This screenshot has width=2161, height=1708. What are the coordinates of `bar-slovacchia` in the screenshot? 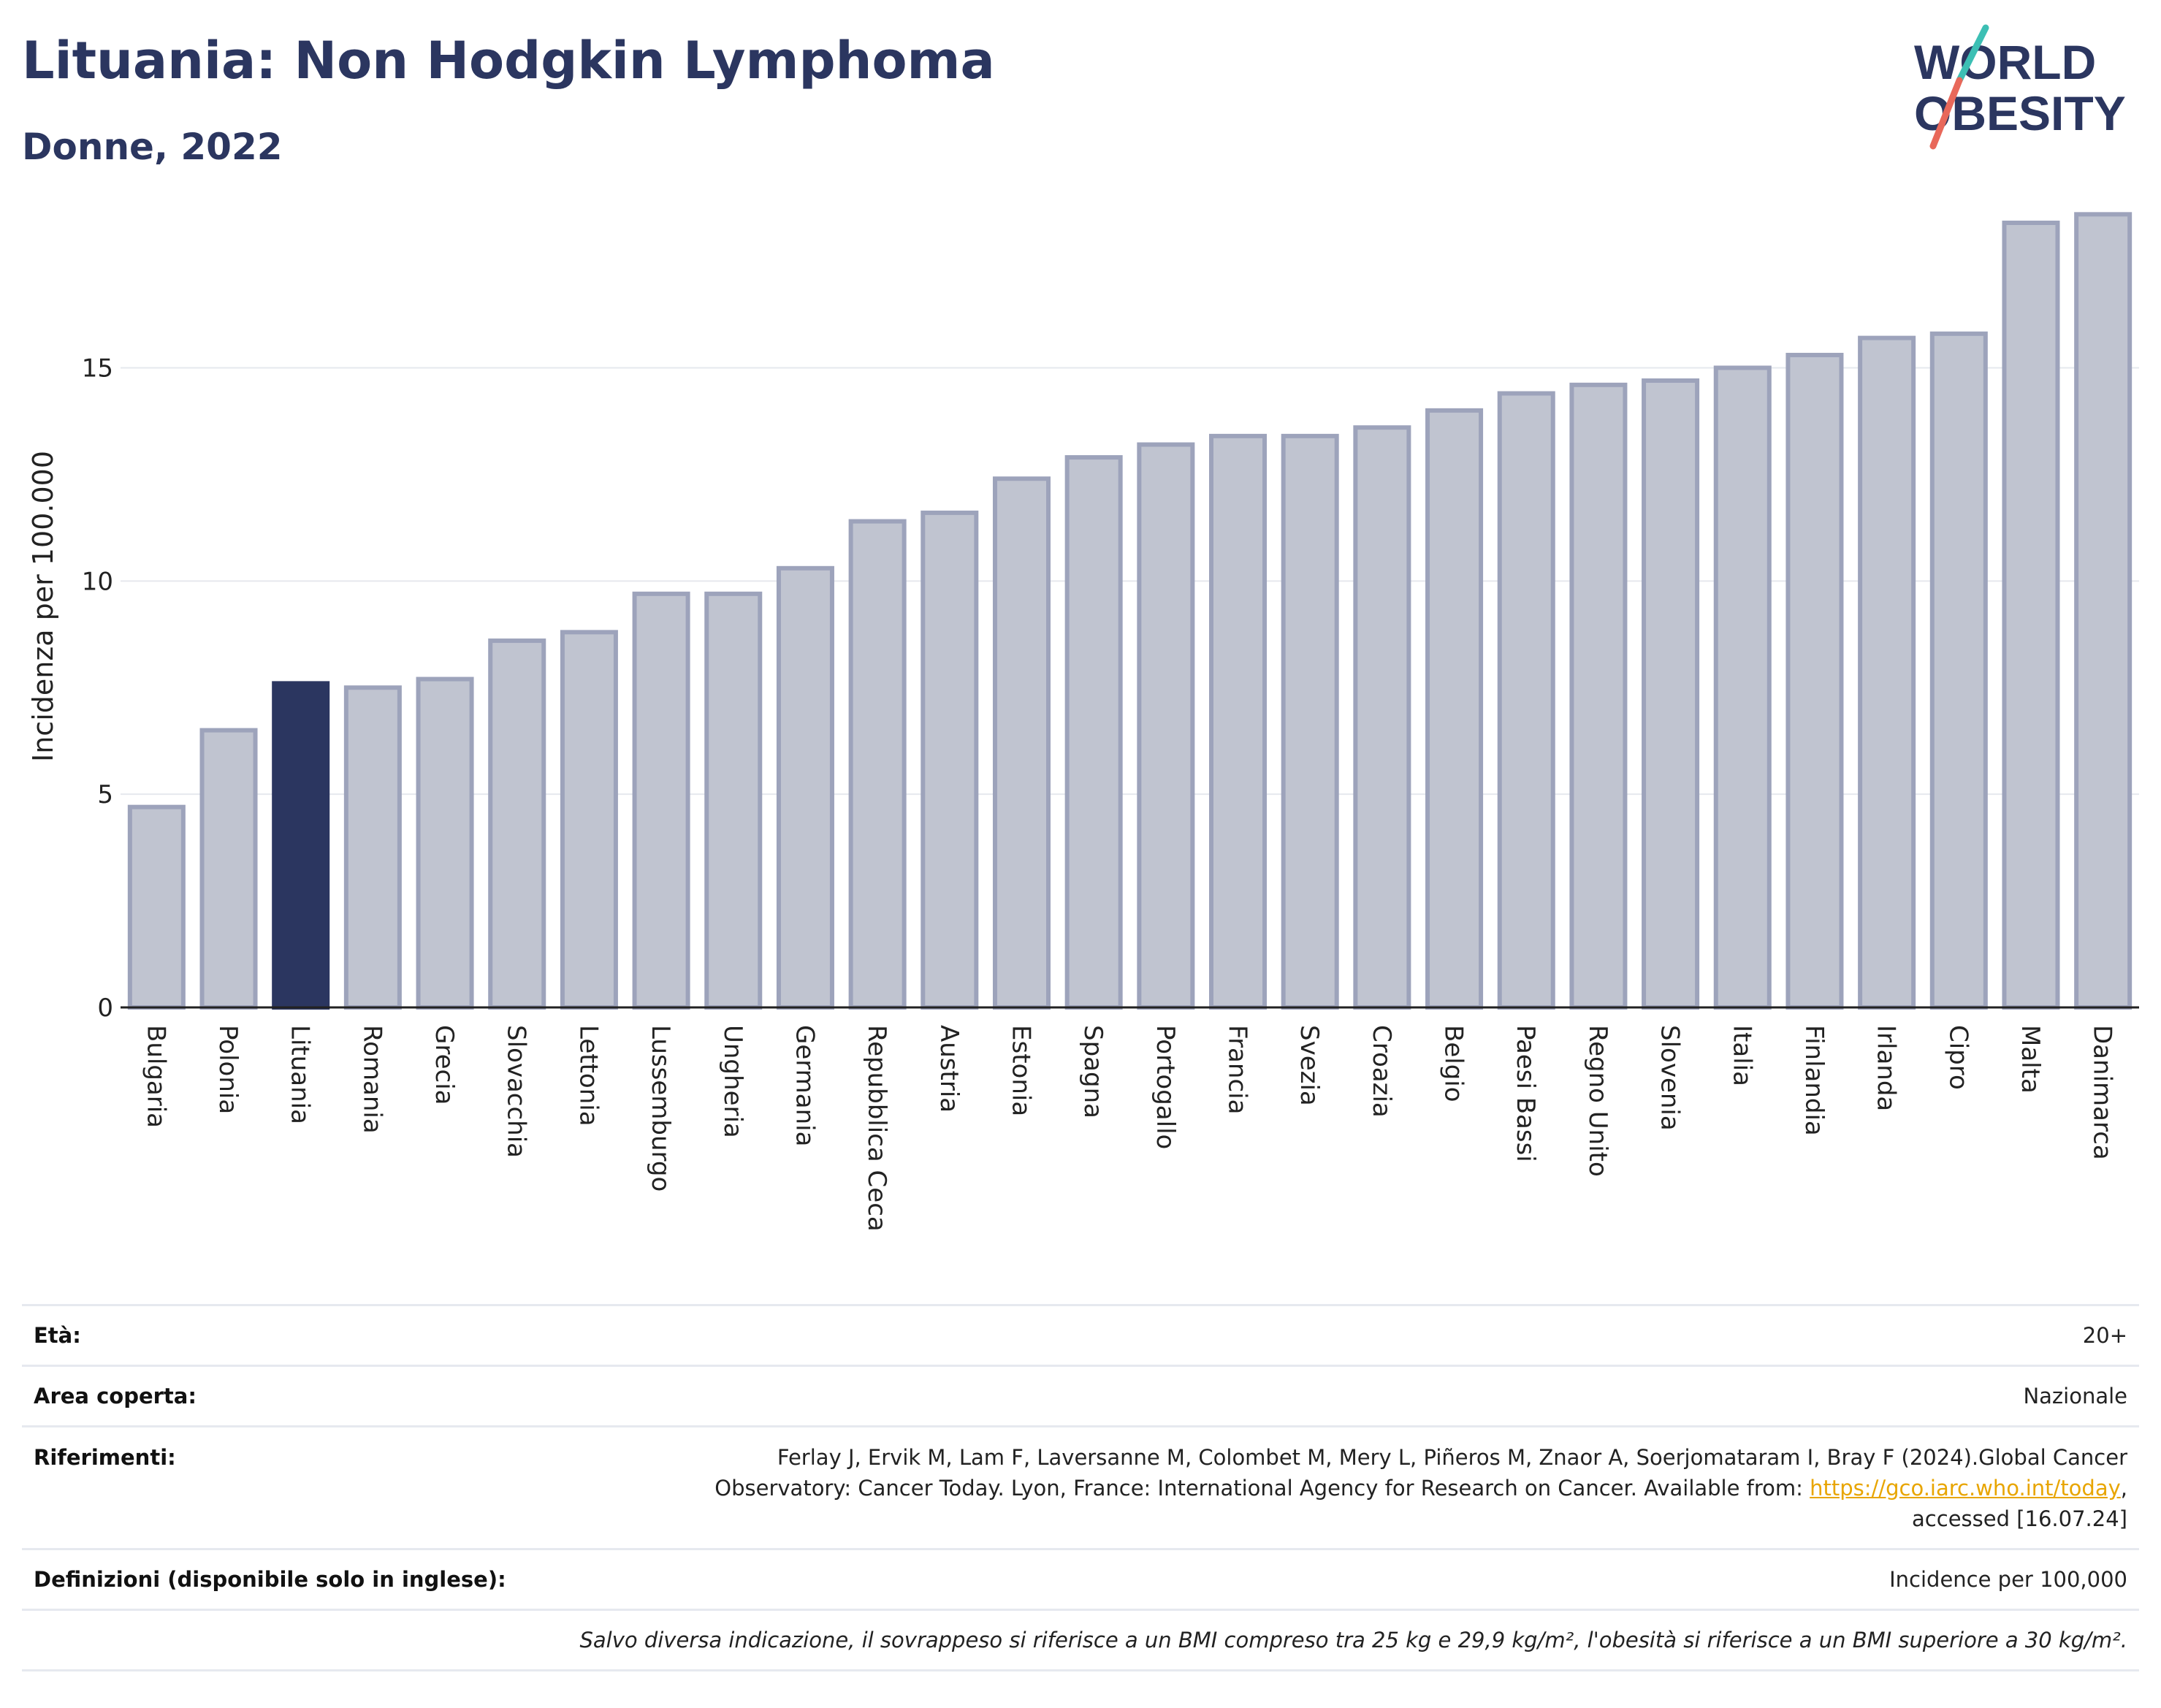 It's located at (517, 824).